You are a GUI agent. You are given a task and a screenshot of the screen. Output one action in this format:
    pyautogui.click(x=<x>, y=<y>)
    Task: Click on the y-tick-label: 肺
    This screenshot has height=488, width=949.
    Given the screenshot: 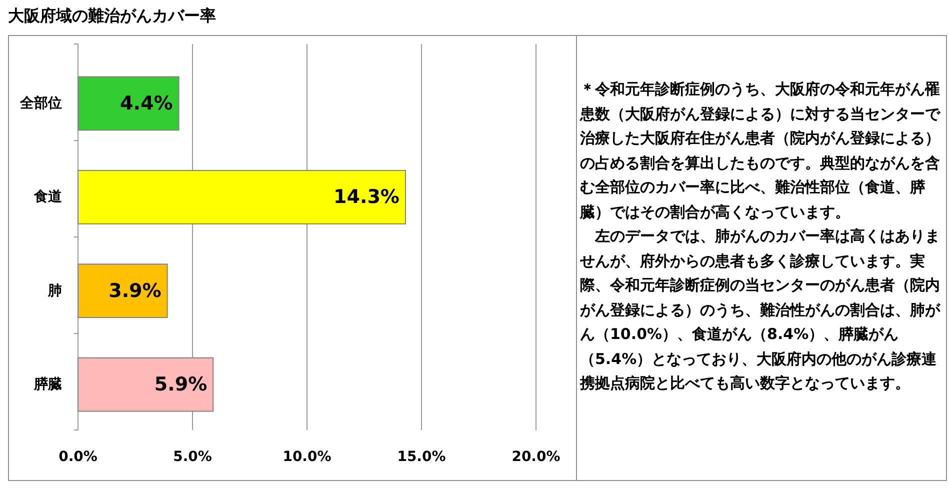 What is the action you would take?
    pyautogui.click(x=54, y=290)
    